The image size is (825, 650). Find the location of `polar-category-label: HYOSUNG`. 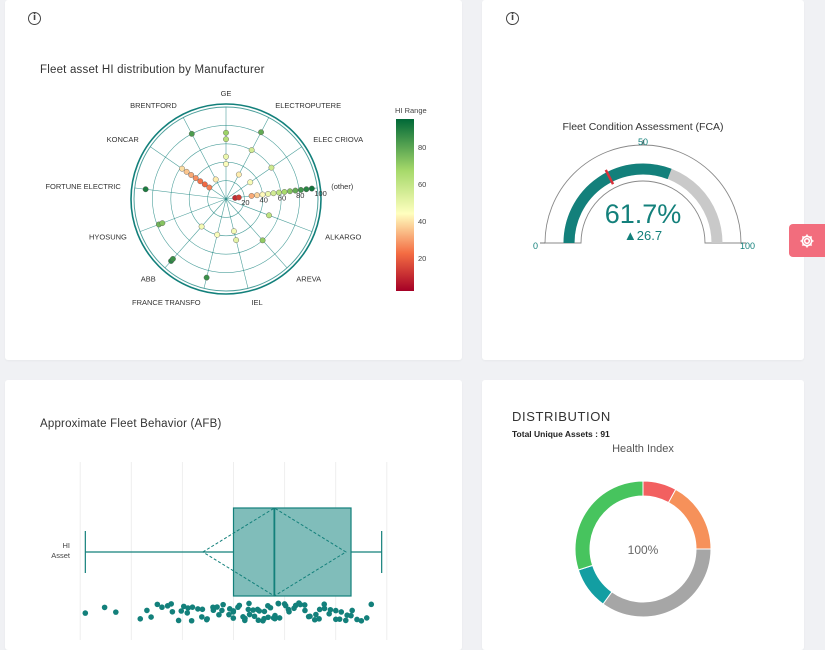

polar-category-label: HYOSUNG is located at coordinates (108, 237).